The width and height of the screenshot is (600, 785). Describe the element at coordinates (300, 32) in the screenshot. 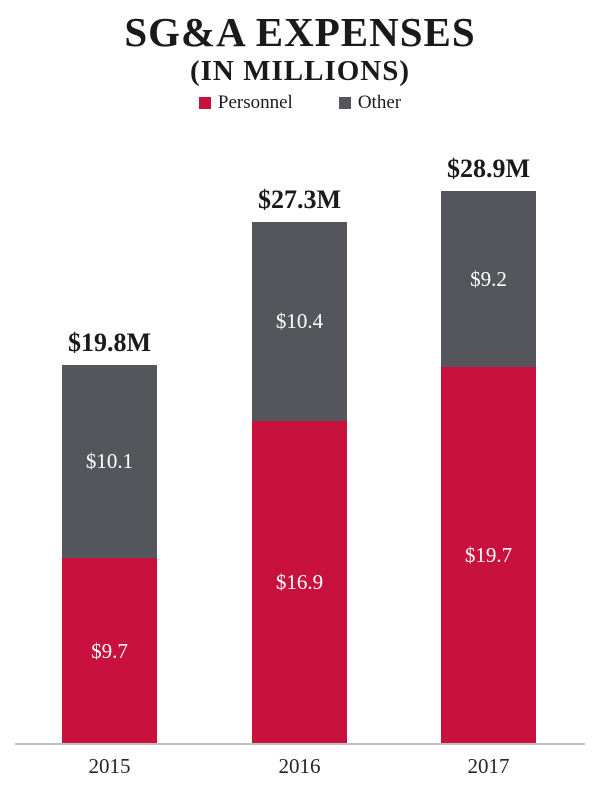

I see `chart-title: SG&A EXPENSES` at that location.